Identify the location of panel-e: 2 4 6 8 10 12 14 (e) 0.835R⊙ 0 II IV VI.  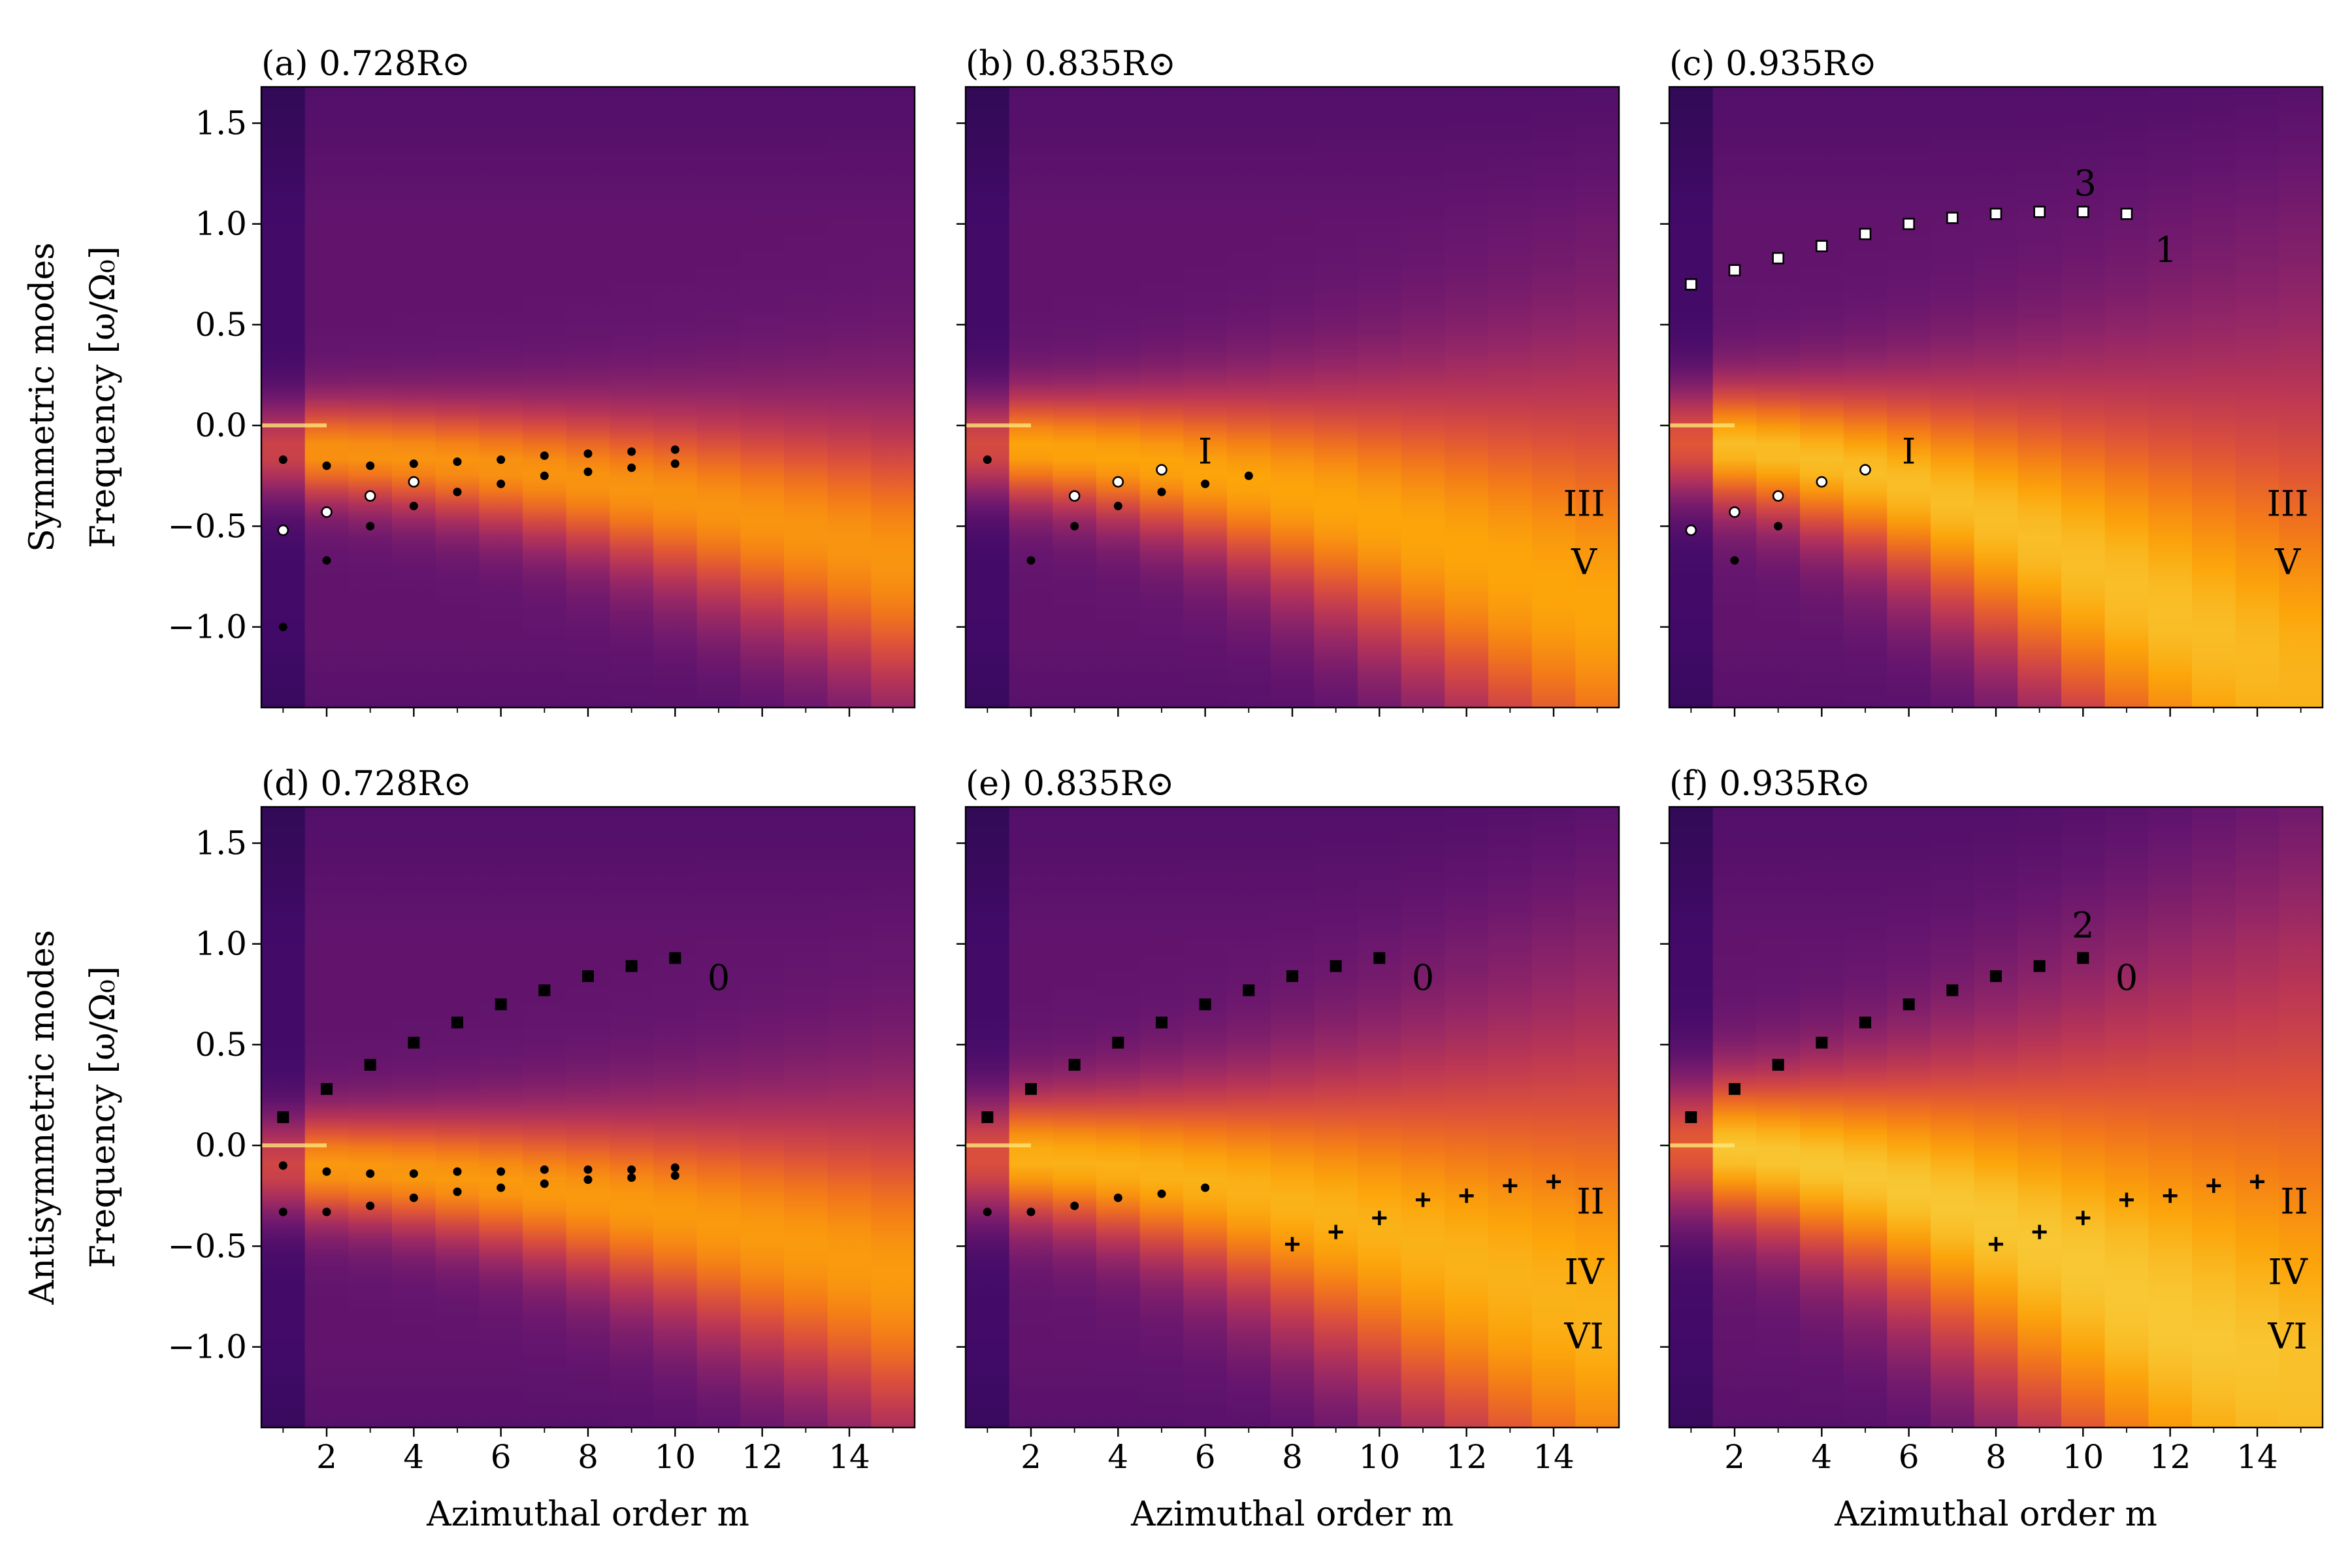
(1288, 1120).